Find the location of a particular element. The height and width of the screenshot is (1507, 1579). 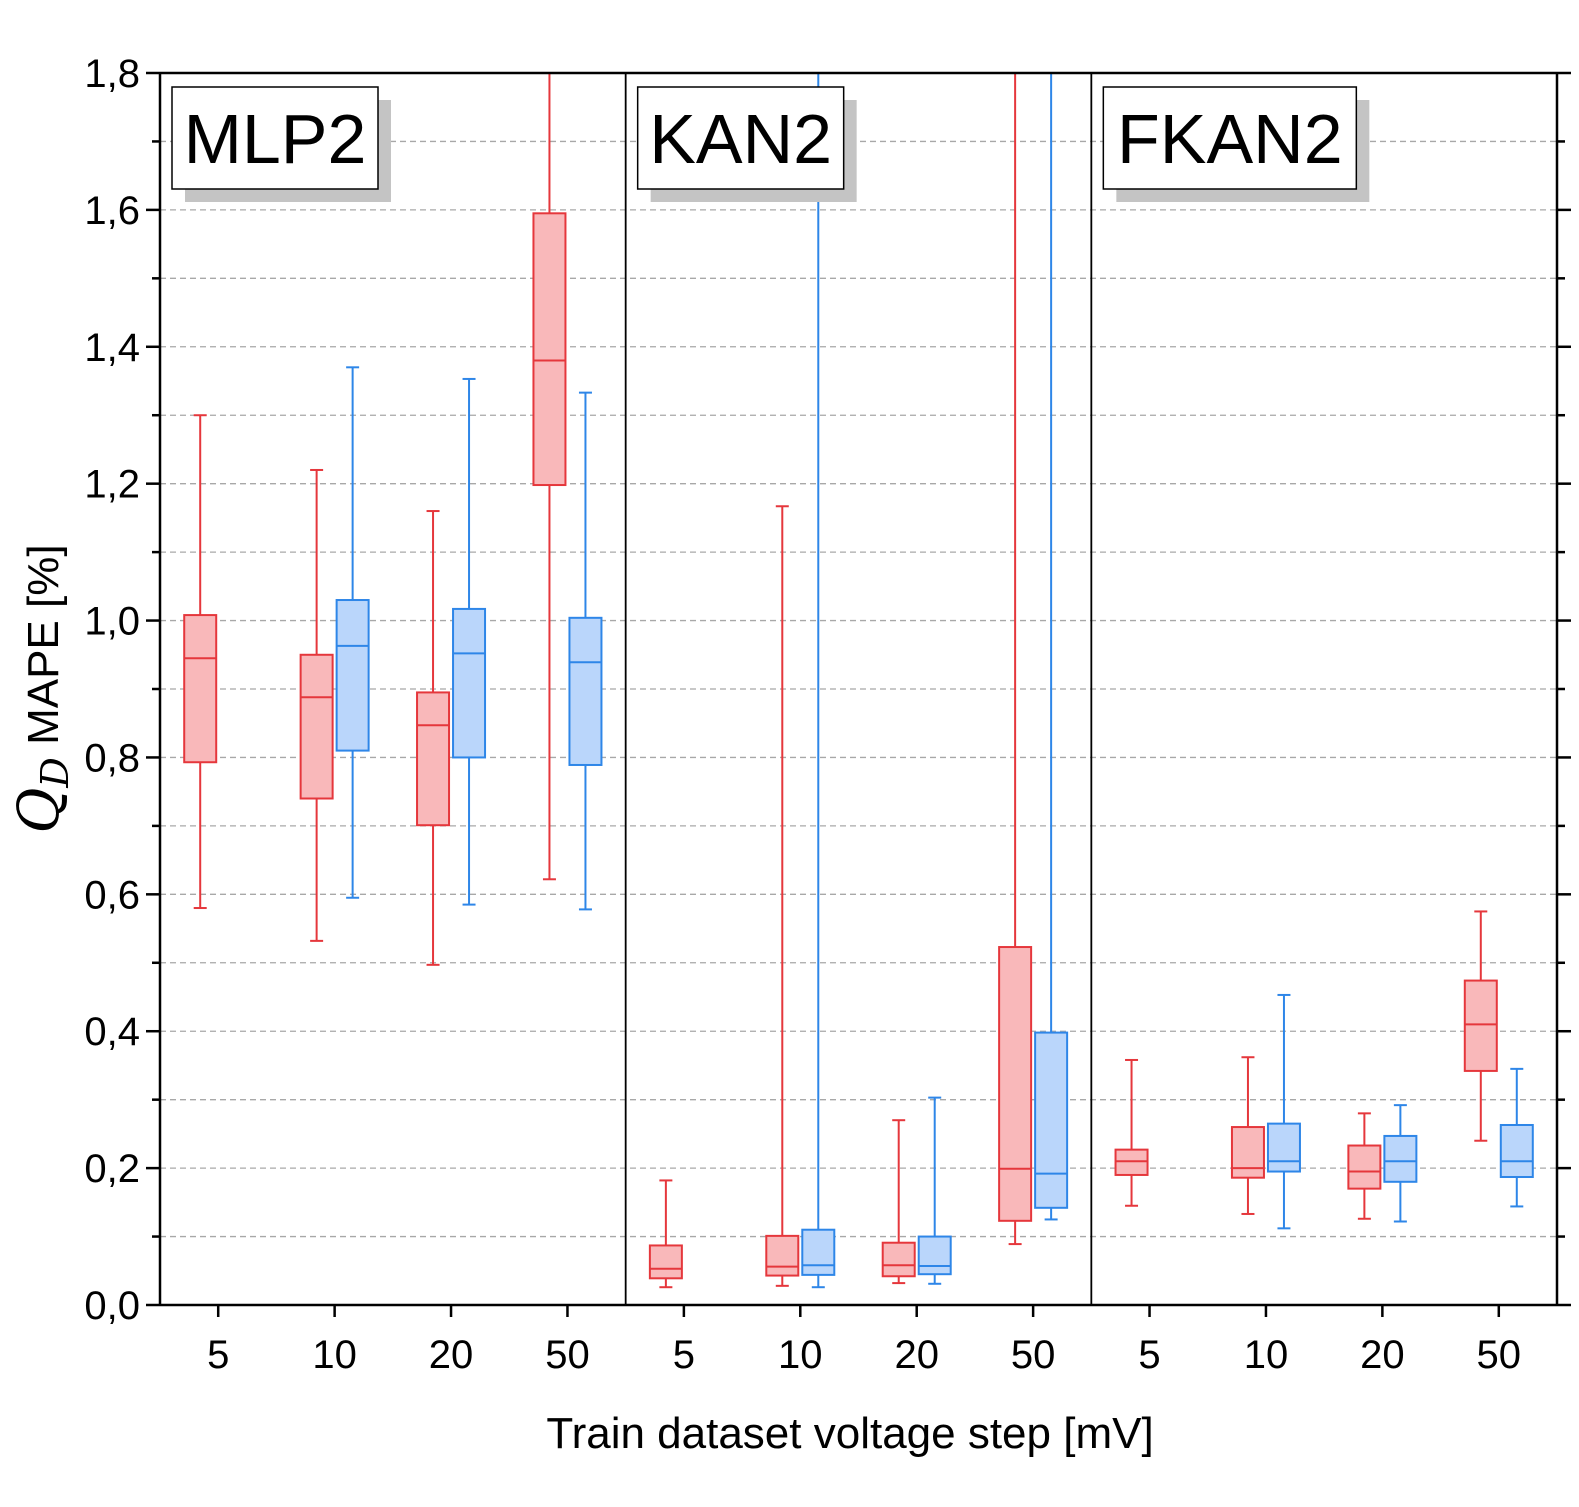

panel-title: FKAN2 is located at coordinates (1230, 139).